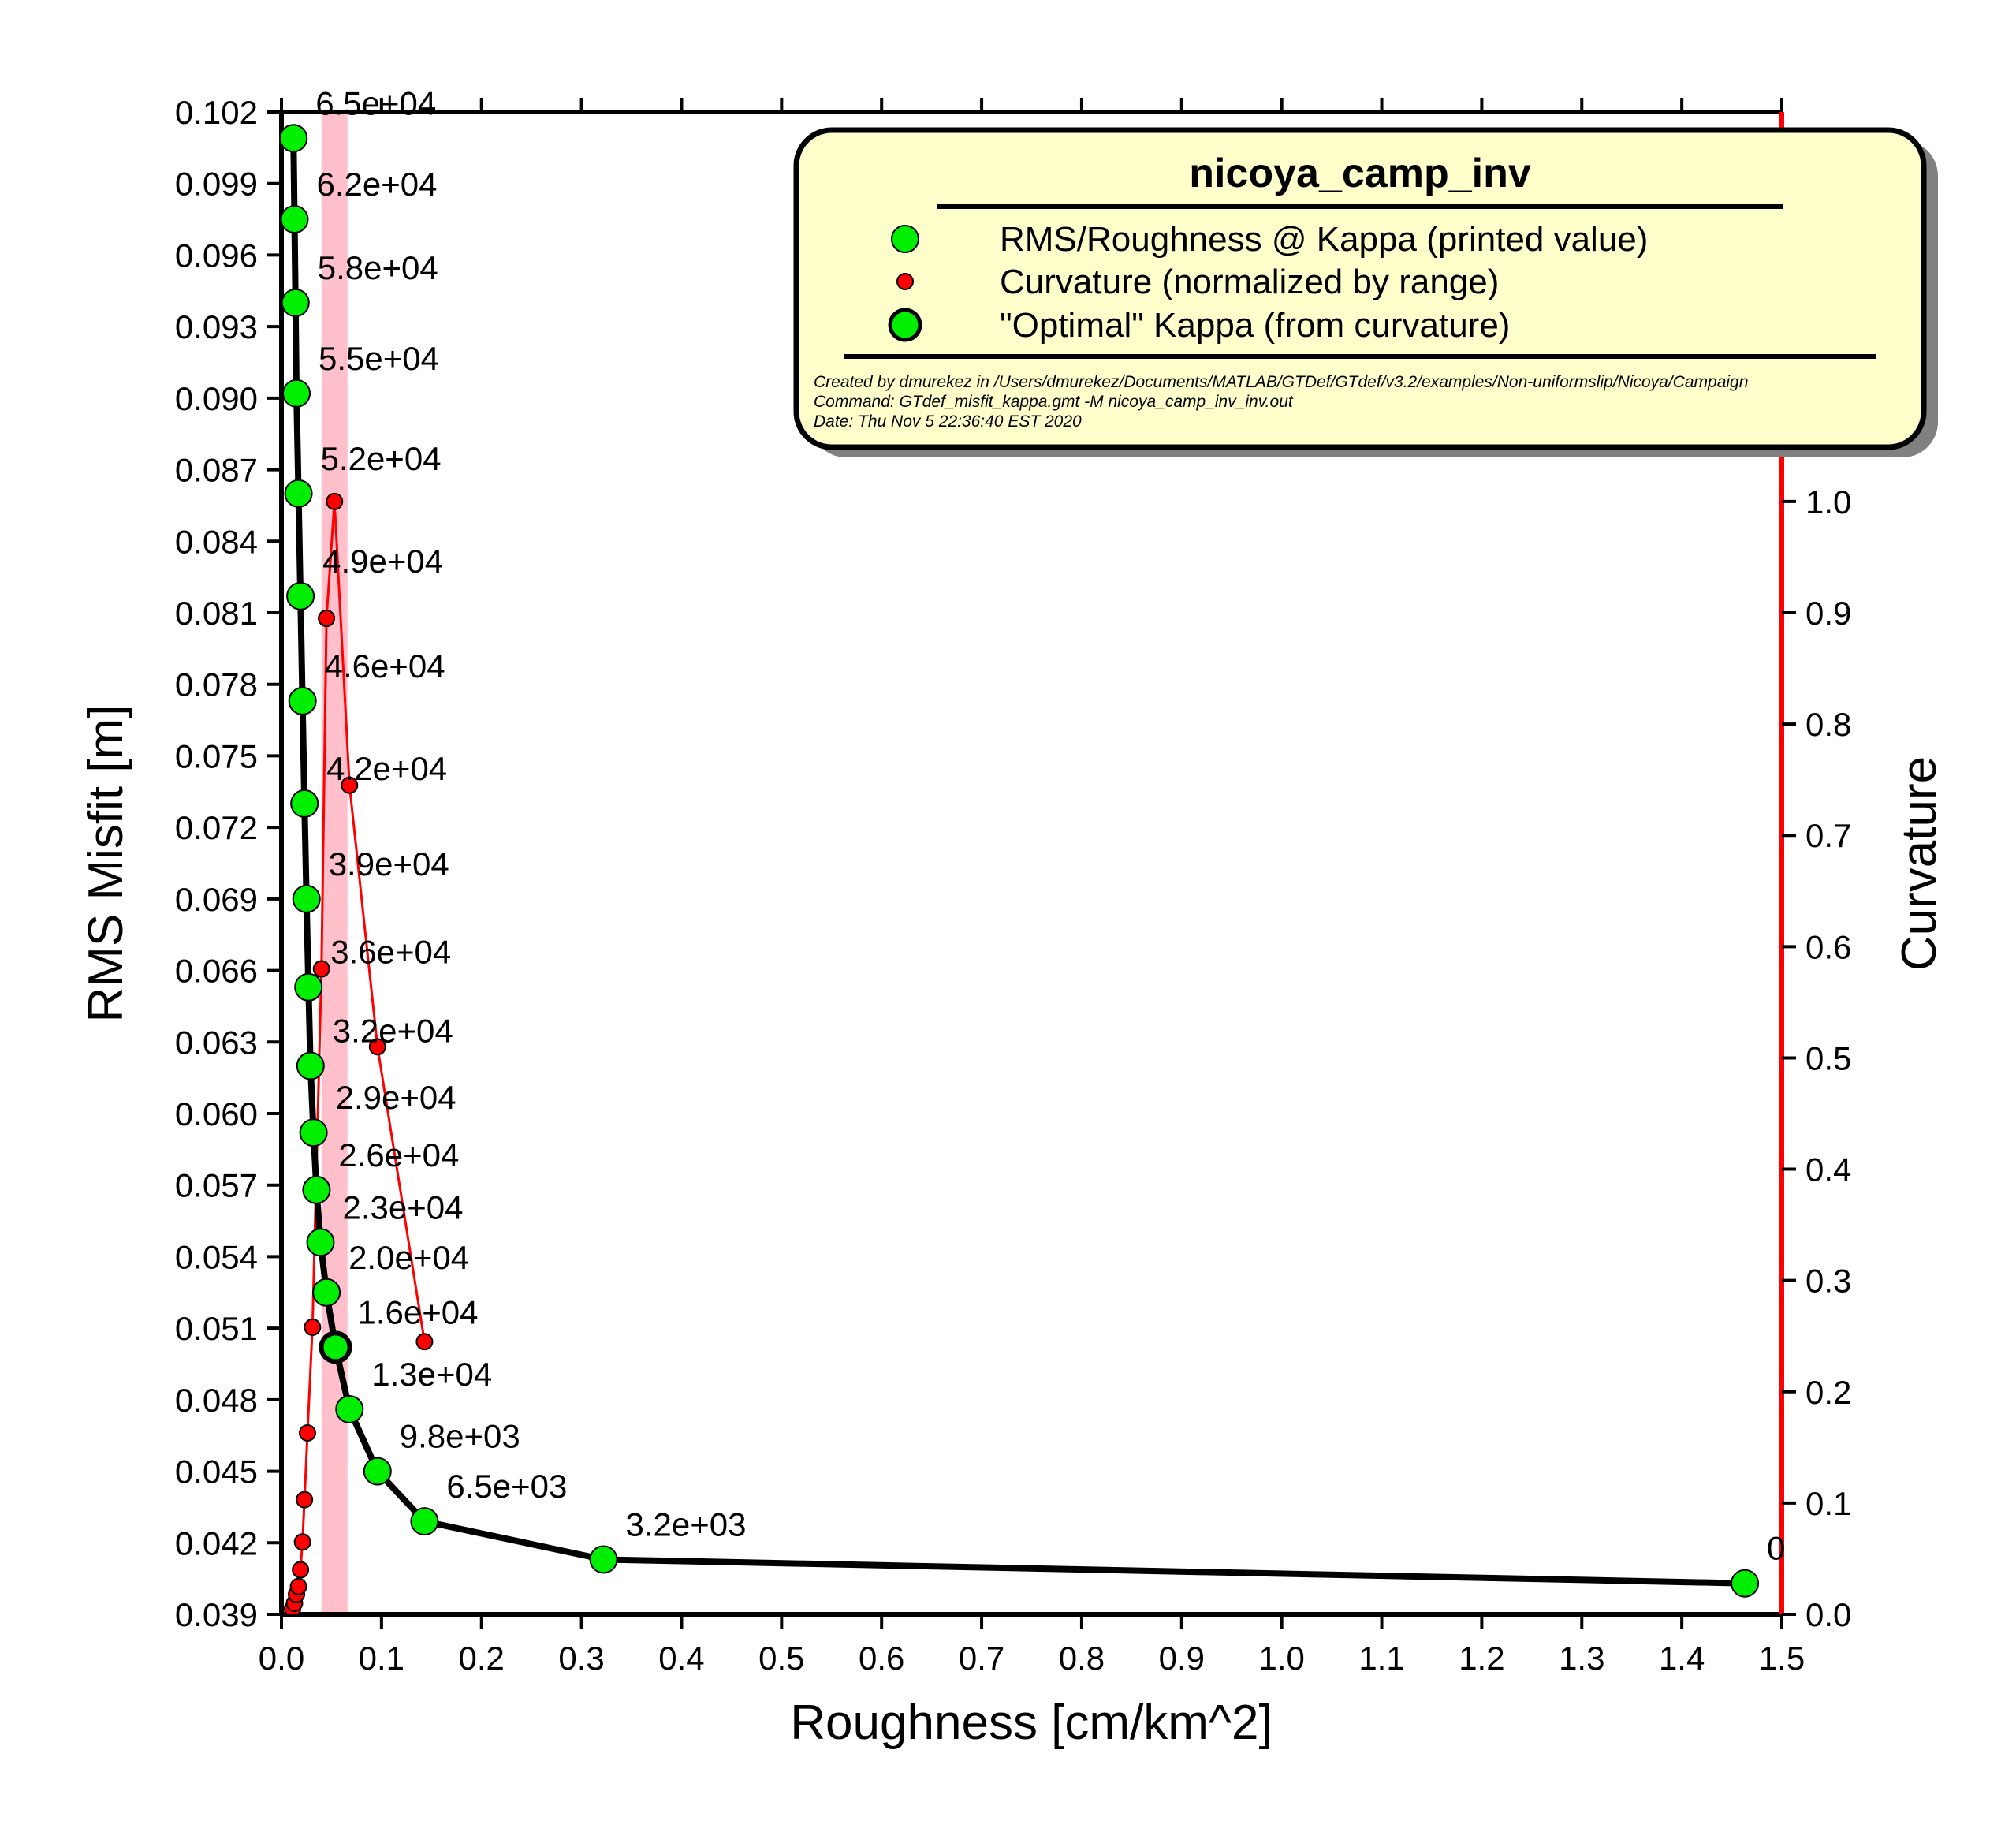 The height and width of the screenshot is (1832, 2016). What do you see at coordinates (418, 1311) in the screenshot?
I see `kappa-label: 1.6e+04` at bounding box center [418, 1311].